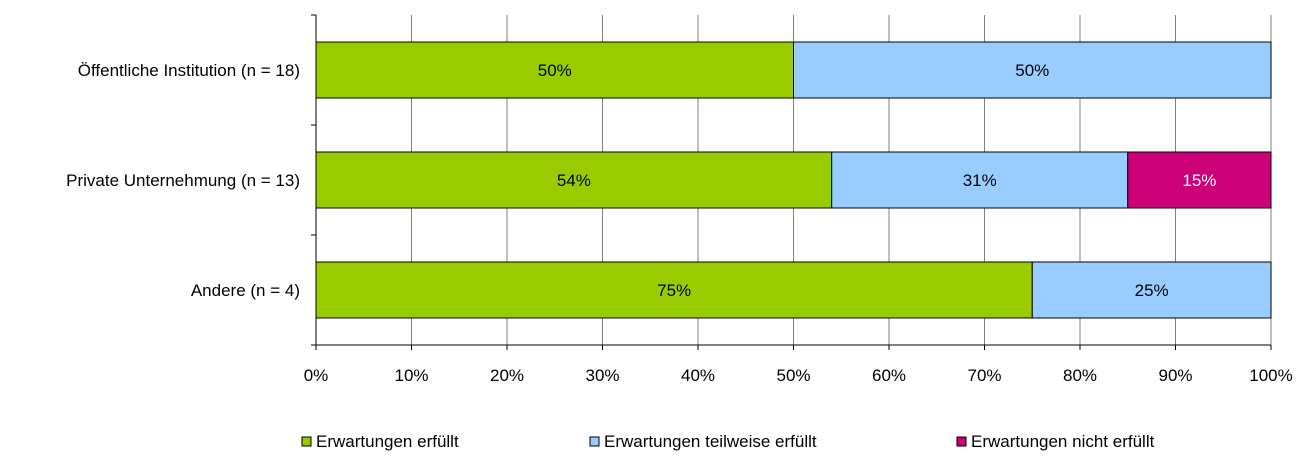  I want to click on x-tick-label: 100%, so click(1270, 375).